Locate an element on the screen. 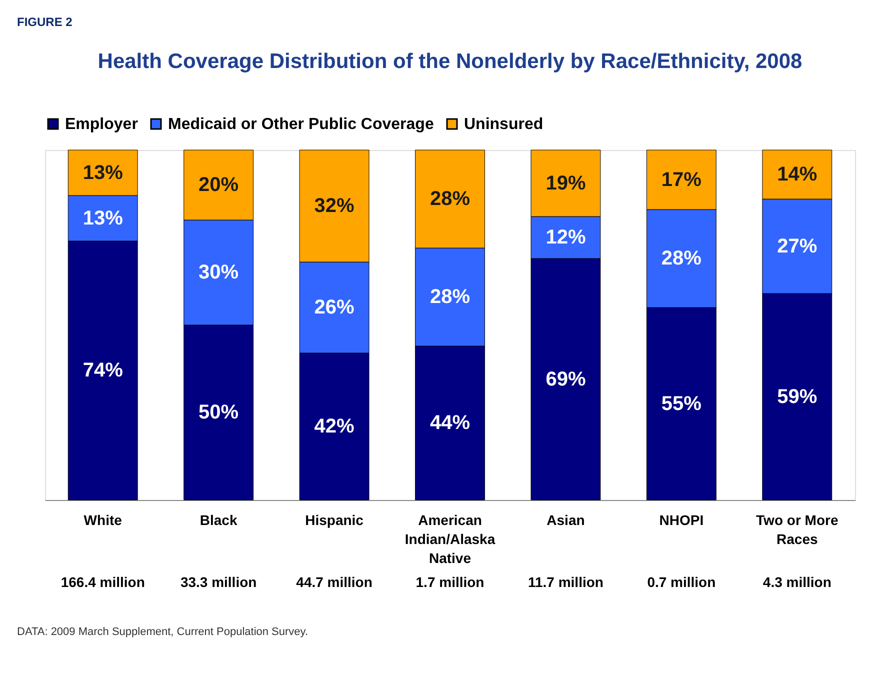 This screenshot has width=886, height=679. text: 4.3 million is located at coordinates (797, 582).